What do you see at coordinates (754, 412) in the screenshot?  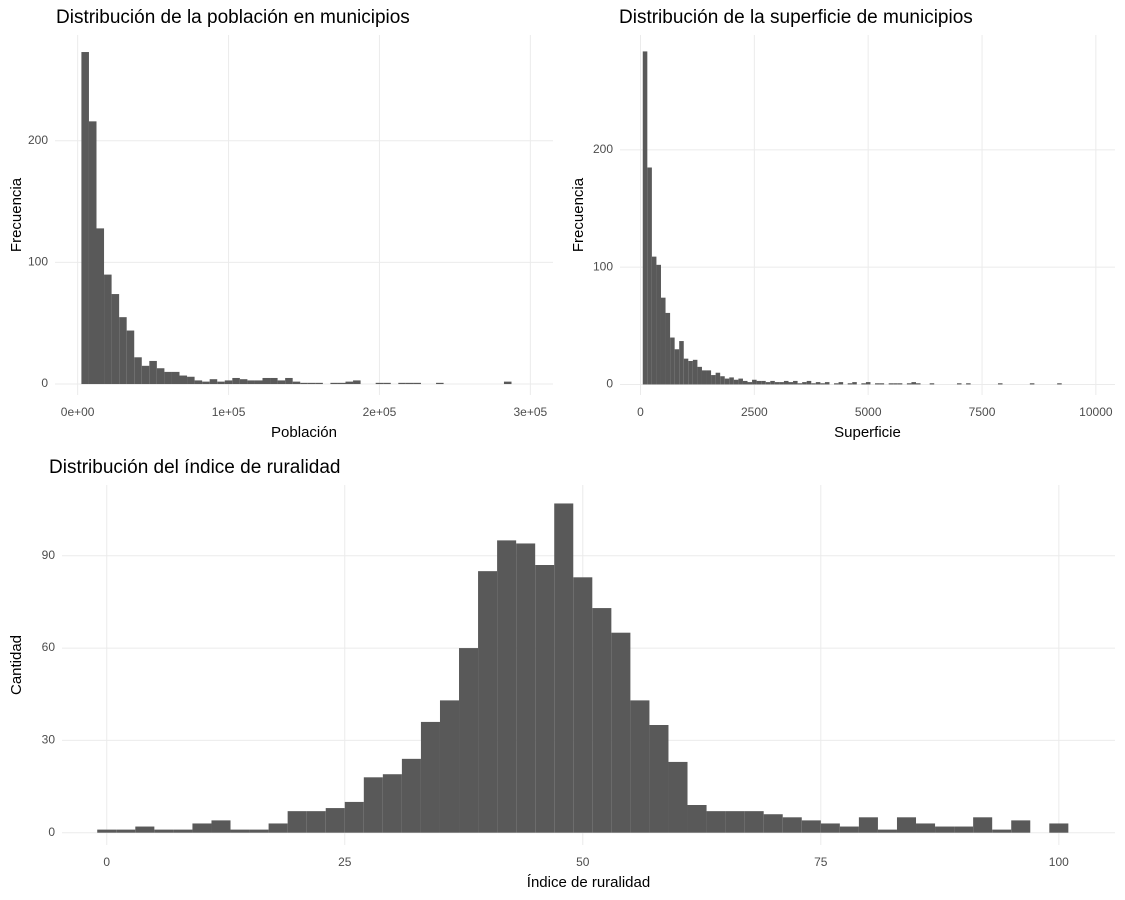 I see `x-tick-label: 2500` at bounding box center [754, 412].